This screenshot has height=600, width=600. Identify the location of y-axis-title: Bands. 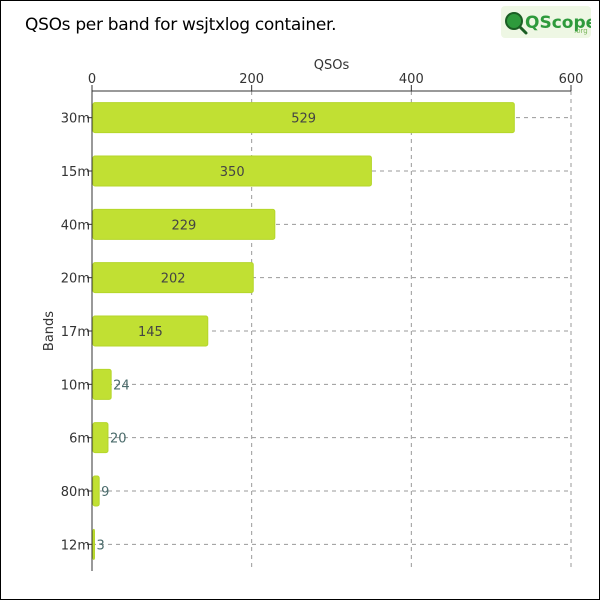
(49, 331).